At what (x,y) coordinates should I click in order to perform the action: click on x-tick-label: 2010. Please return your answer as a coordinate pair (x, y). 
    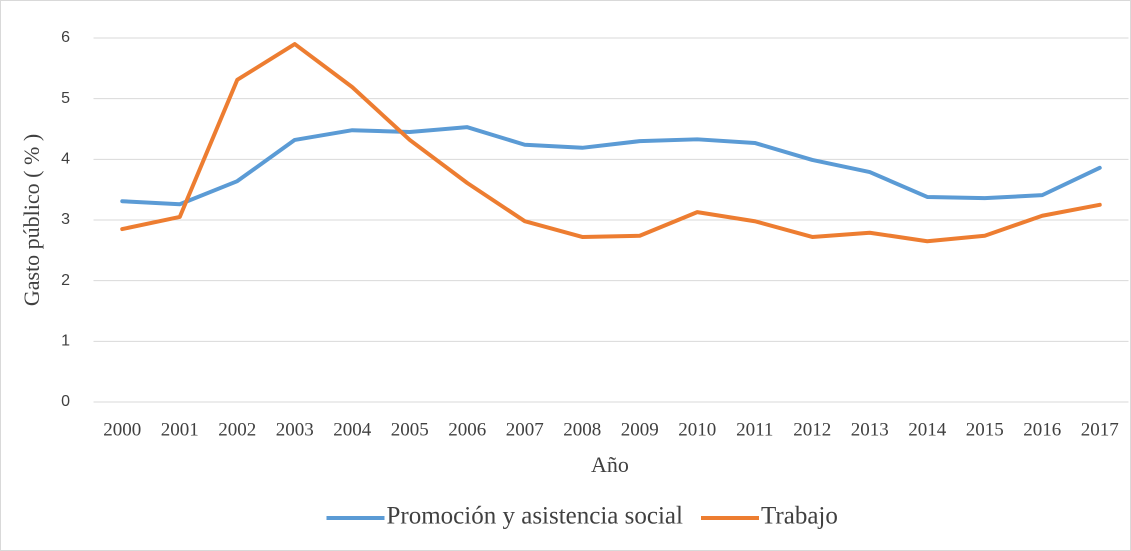
    Looking at the image, I should click on (697, 429).